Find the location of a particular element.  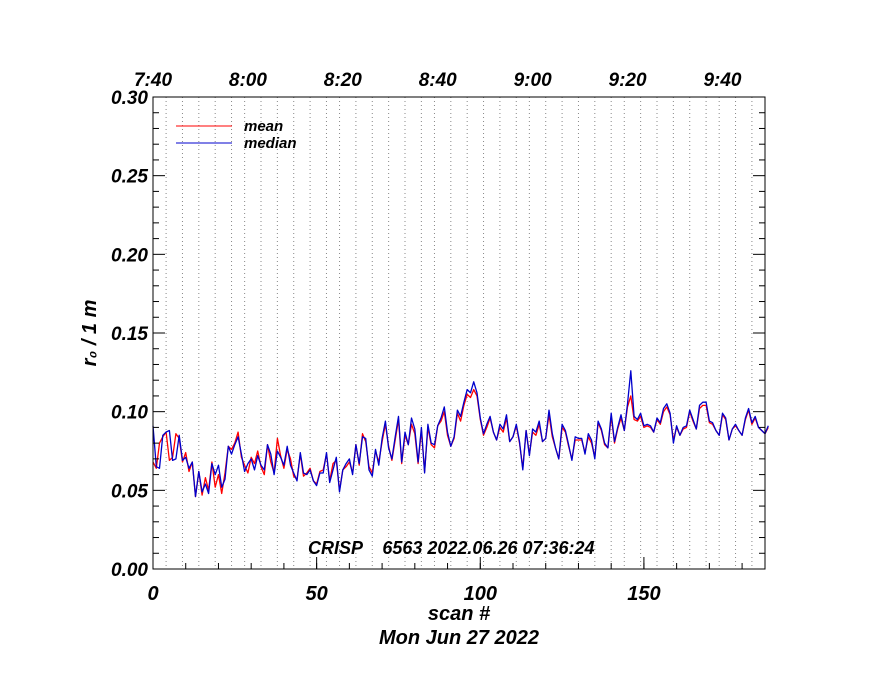

legend-mean-label: mean is located at coordinates (263, 126).